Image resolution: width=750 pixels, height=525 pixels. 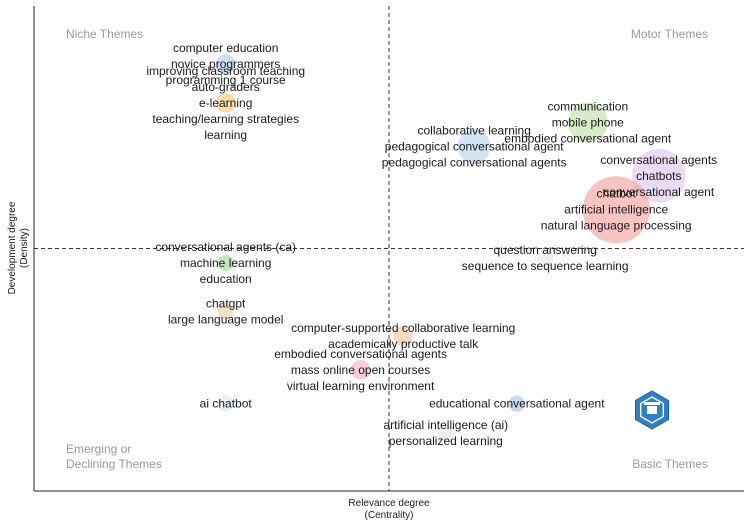 I want to click on cluster-label: pedagogical conversational agents, so click(x=474, y=163).